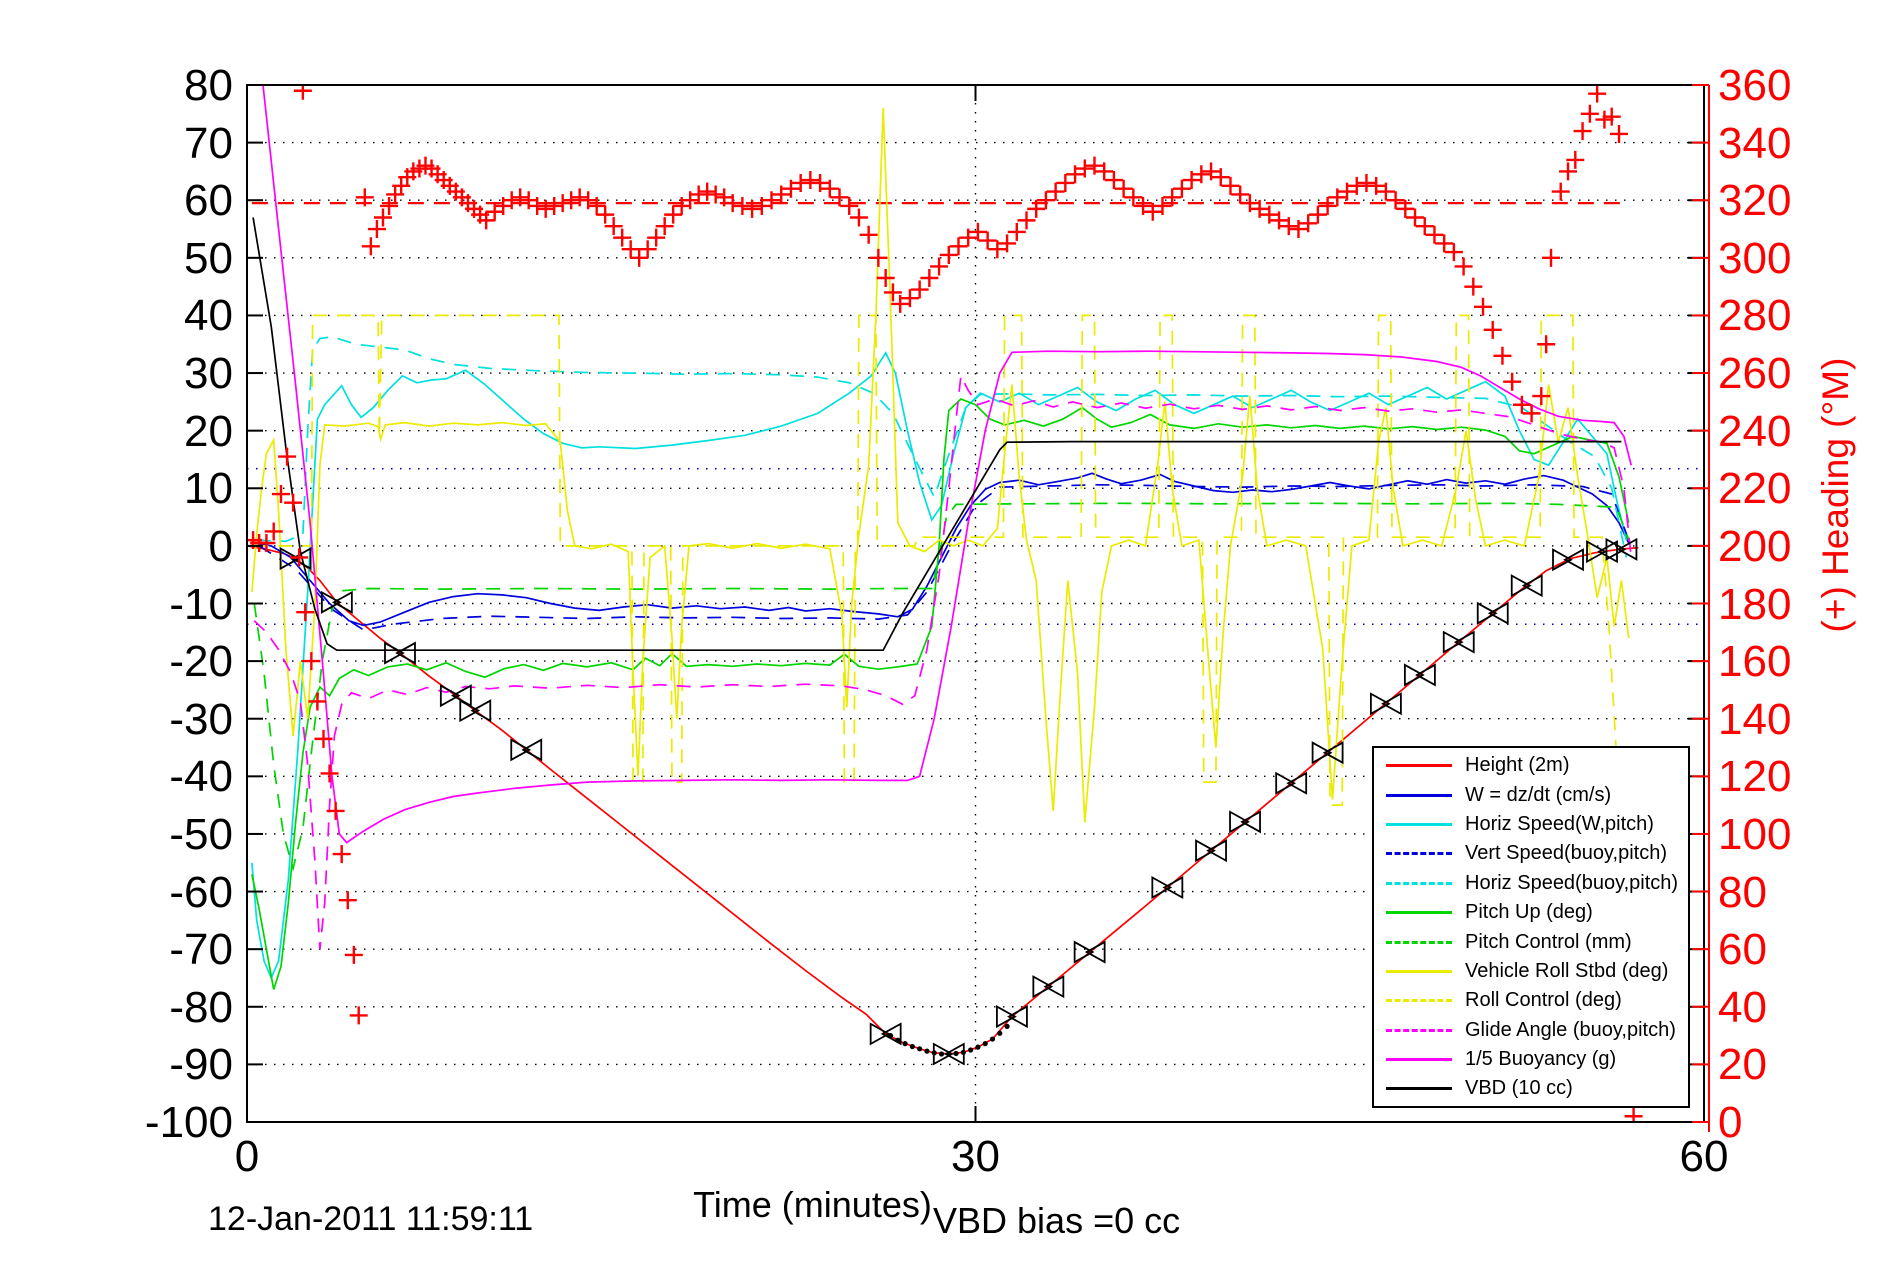  What do you see at coordinates (1531, 824) in the screenshot?
I see `legend-item: Horiz Speed(W,pitch)` at bounding box center [1531, 824].